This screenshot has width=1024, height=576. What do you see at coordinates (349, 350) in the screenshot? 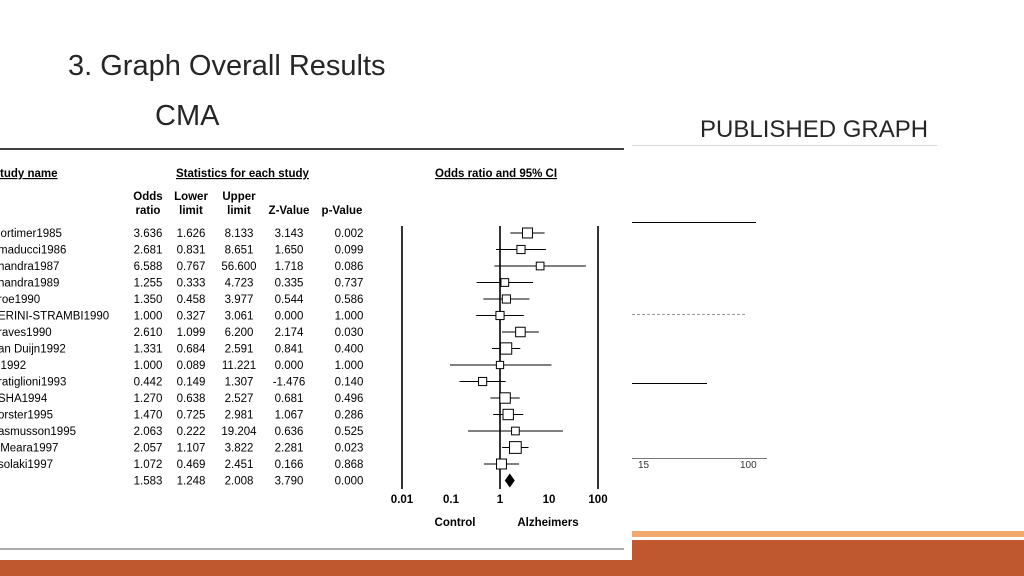
I see `cell-p-value: 0.400` at bounding box center [349, 350].